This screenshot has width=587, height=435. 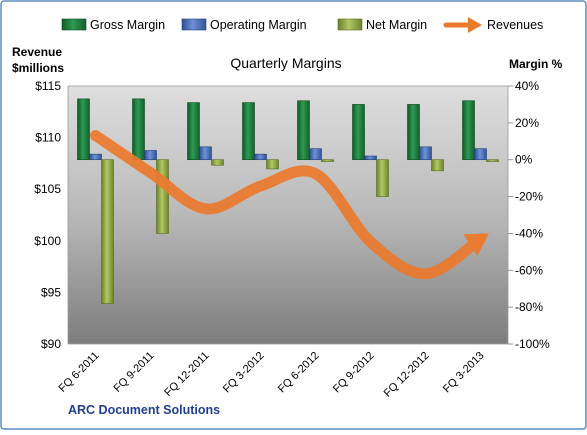 What do you see at coordinates (47, 189) in the screenshot?
I see `left-tick-label: $105` at bounding box center [47, 189].